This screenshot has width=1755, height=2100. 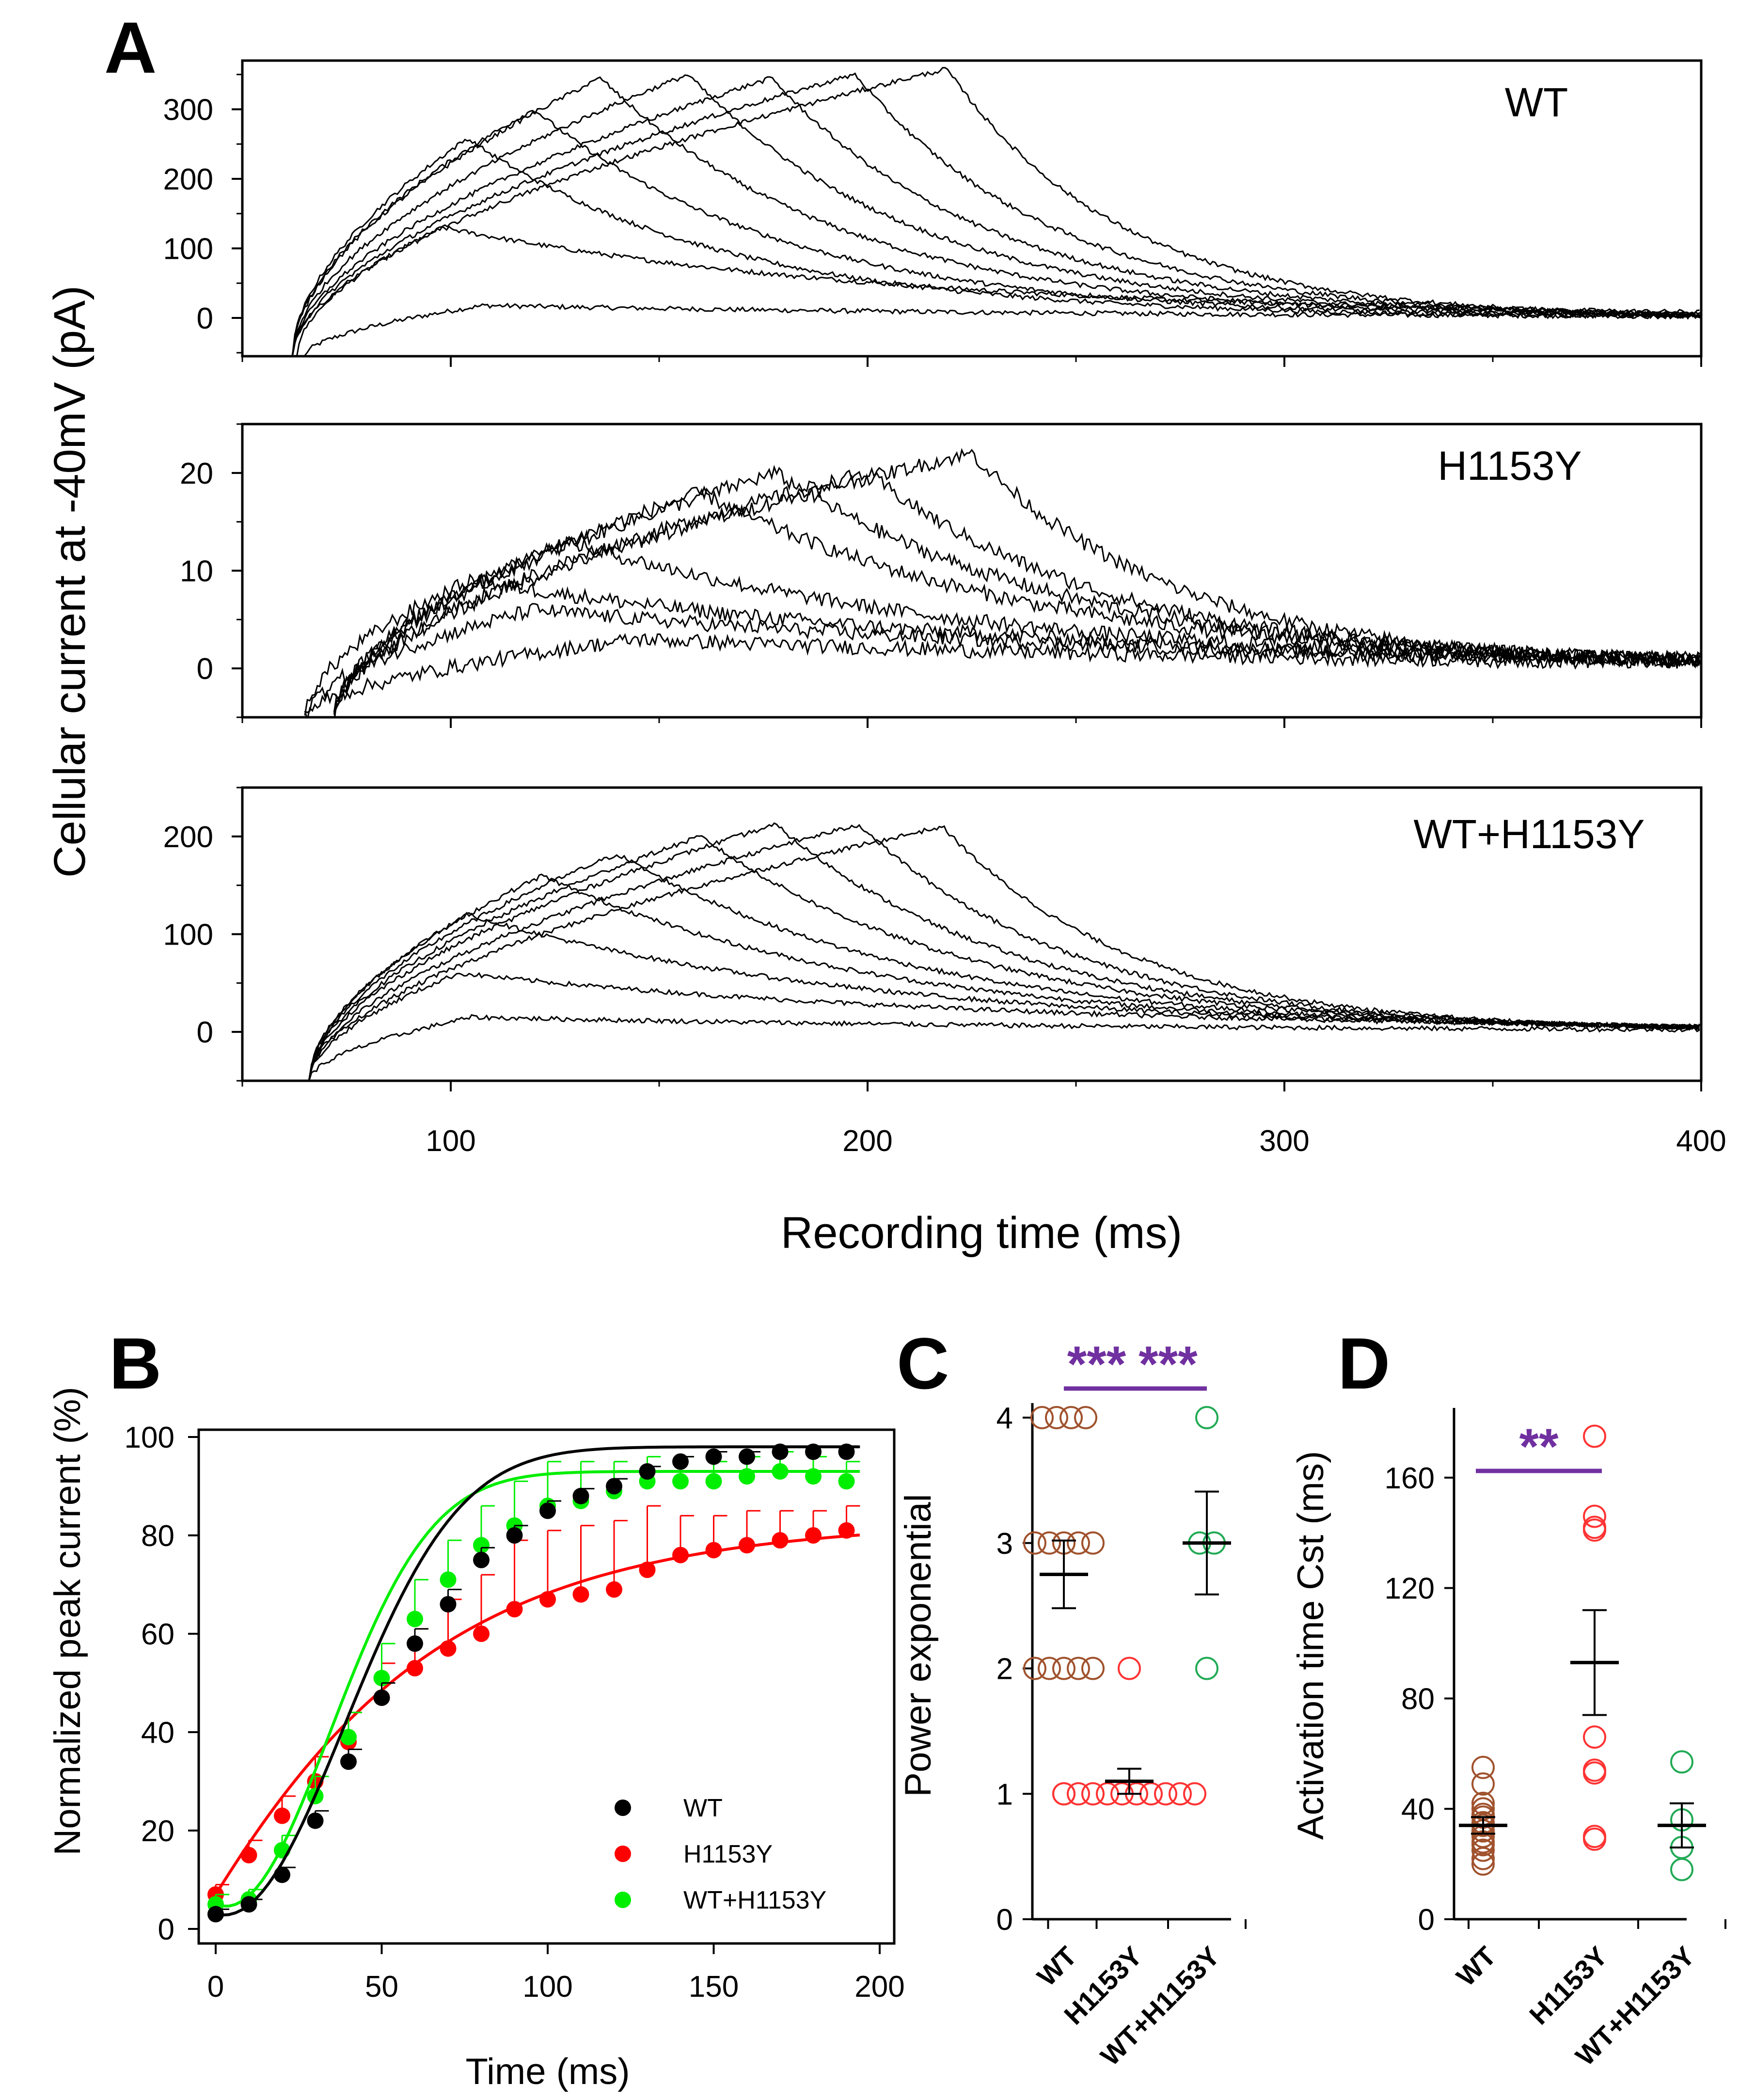 What do you see at coordinates (1364, 1363) in the screenshot?
I see `panel-d-letter: D` at bounding box center [1364, 1363].